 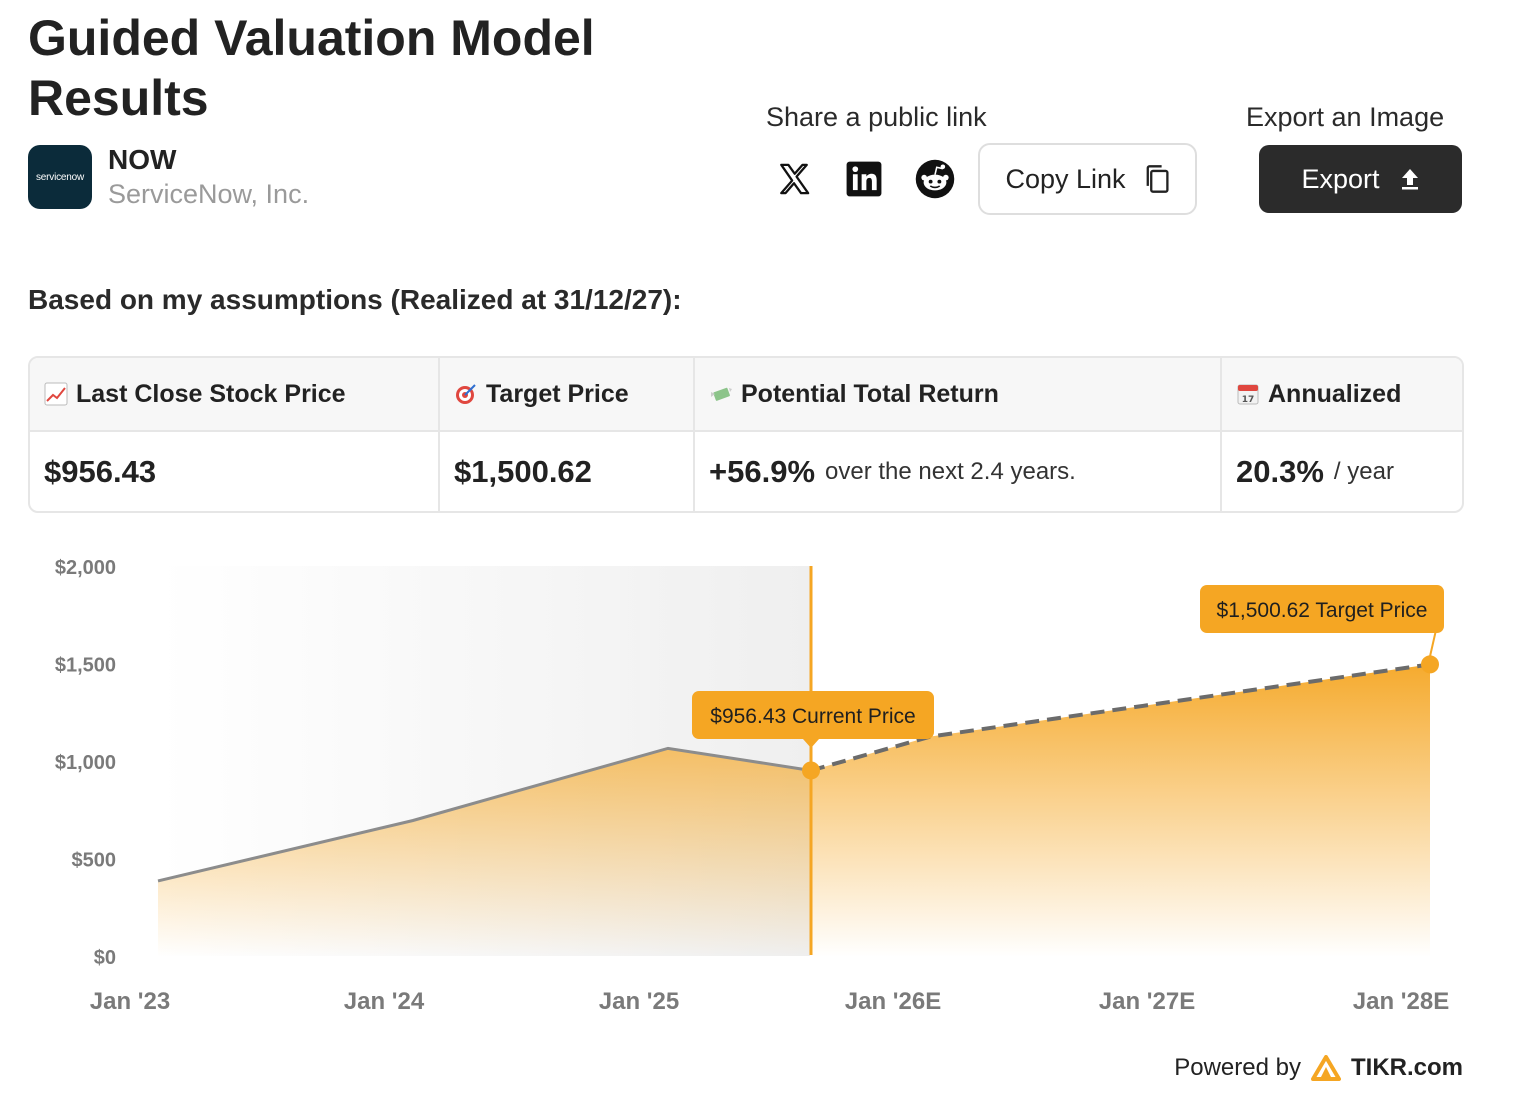 I want to click on powered-by: Powered by TIKR.com, so click(x=1318, y=1068).